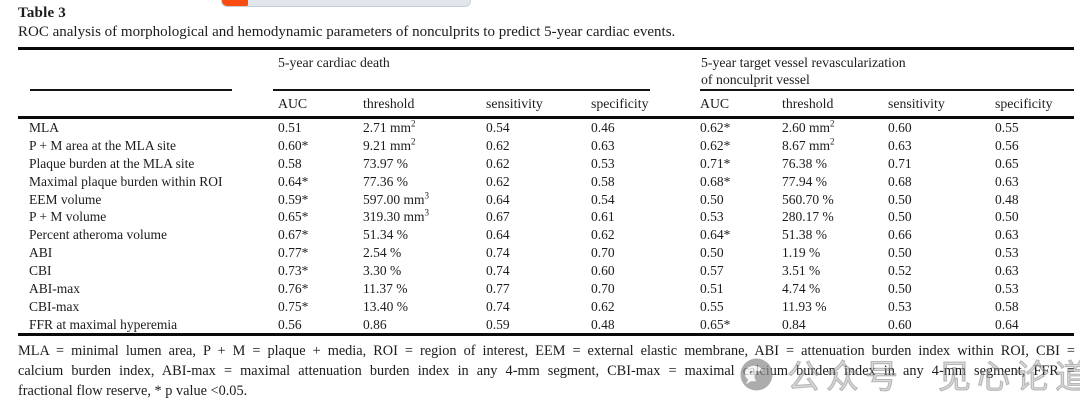 The width and height of the screenshot is (1080, 415). I want to click on table-cell: 11.93 %, so click(804, 306).